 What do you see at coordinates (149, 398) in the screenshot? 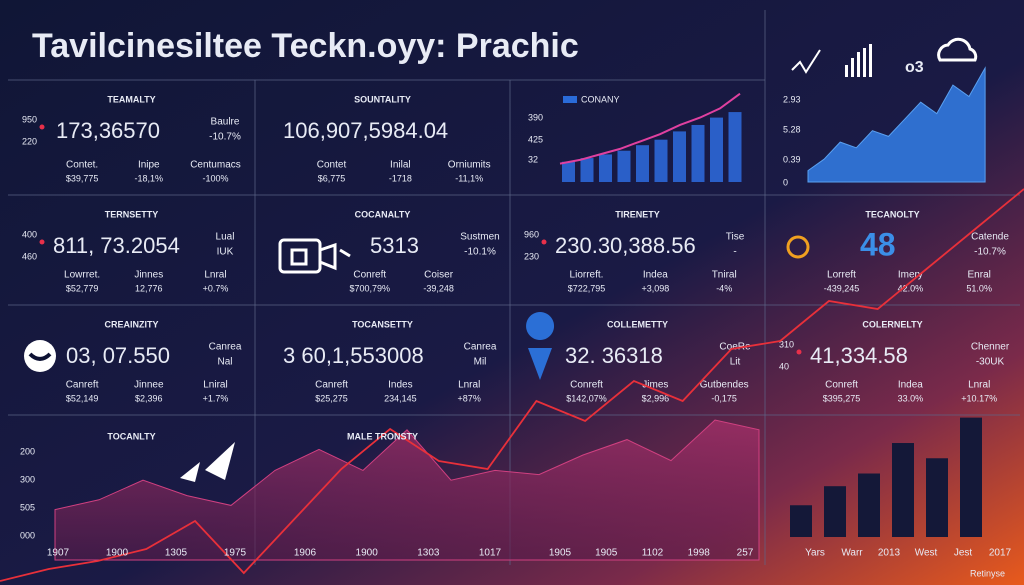
I see `stat-value: $2,396` at bounding box center [149, 398].